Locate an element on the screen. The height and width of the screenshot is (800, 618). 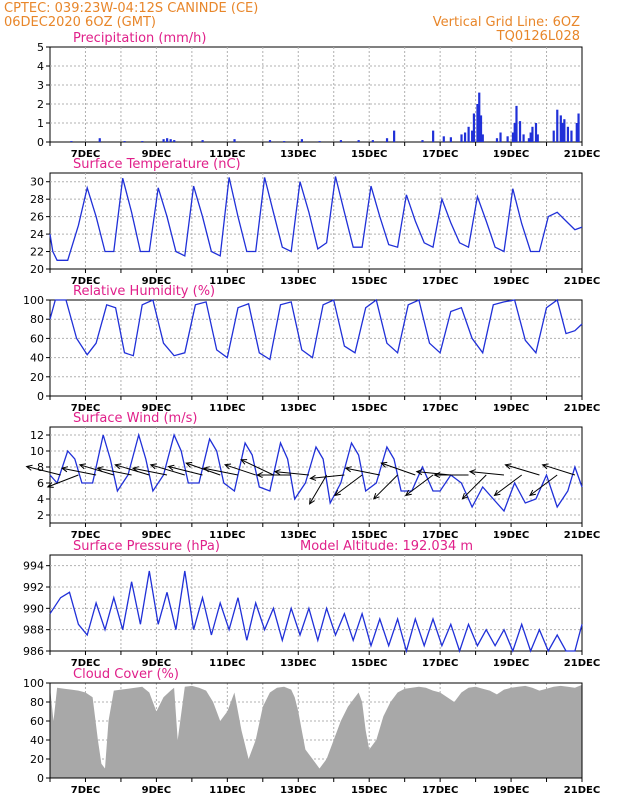
panel1-ytick-label: 3 is located at coordinates (40, 85).